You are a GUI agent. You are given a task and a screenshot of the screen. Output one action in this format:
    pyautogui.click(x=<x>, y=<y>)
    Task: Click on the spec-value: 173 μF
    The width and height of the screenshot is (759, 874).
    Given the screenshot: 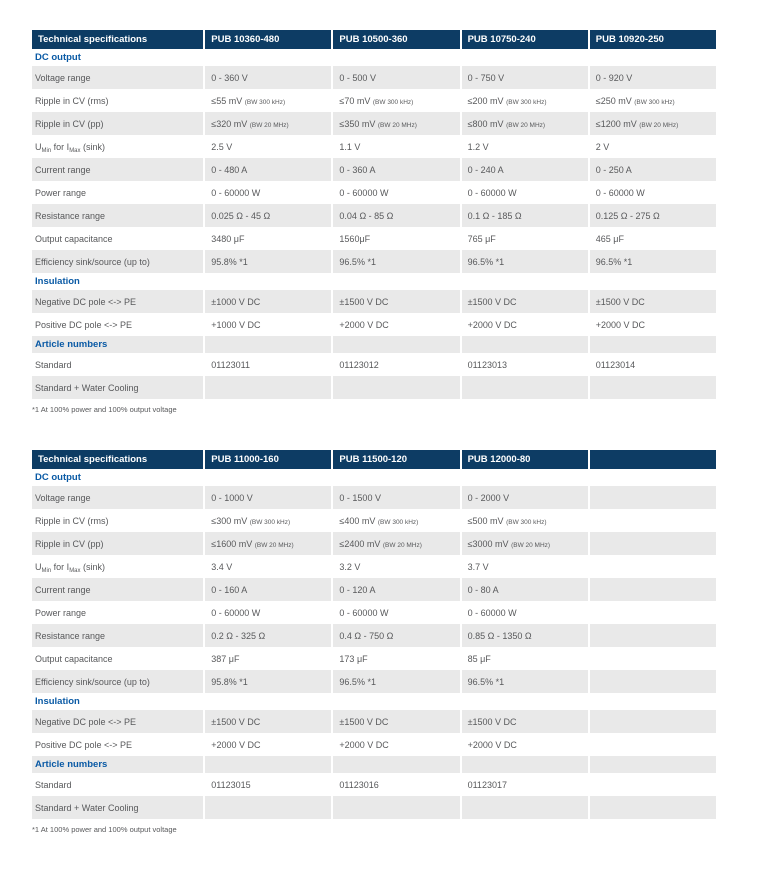 What is the action you would take?
    pyautogui.click(x=353, y=658)
    